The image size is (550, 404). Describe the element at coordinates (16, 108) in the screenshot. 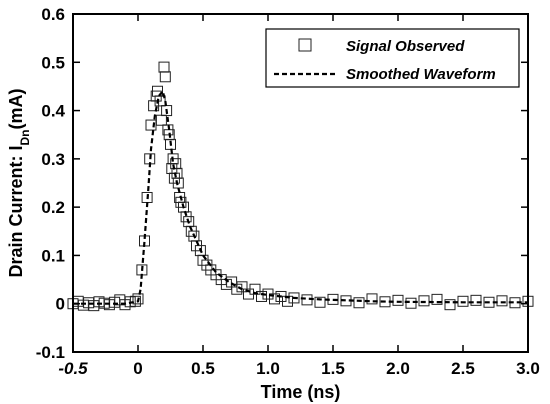

I see `y-axis-label-unit: (mA)` at that location.